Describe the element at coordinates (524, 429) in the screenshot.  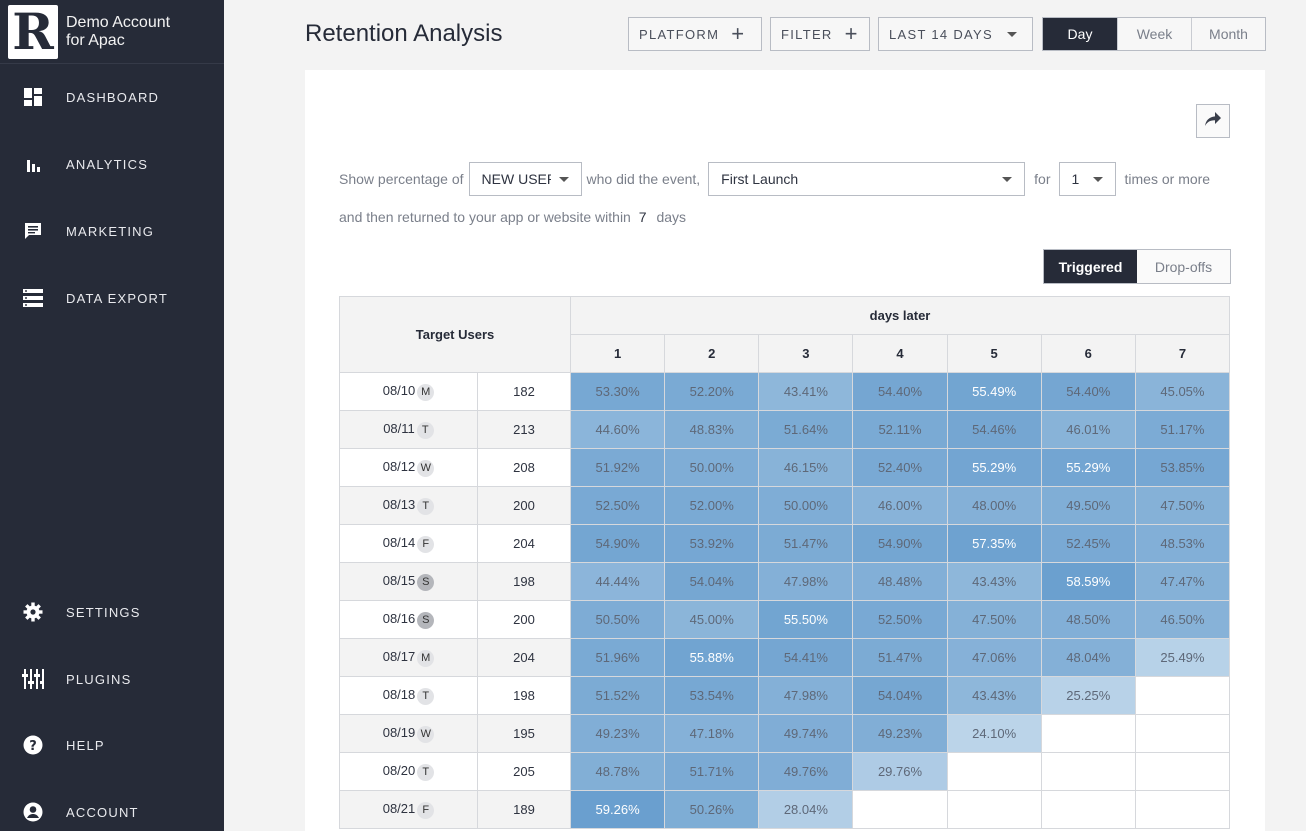
I see `cohort-user-count: 213` at that location.